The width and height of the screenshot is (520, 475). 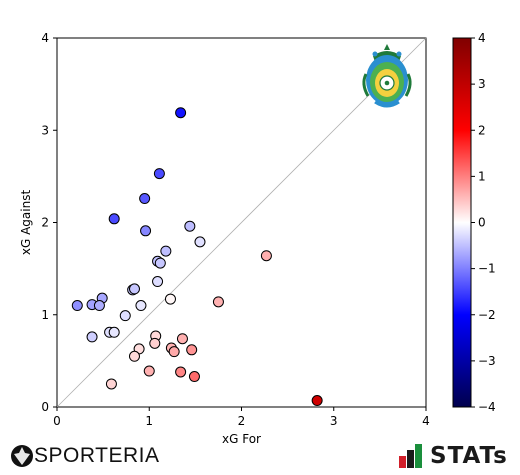 What do you see at coordinates (387, 76) in the screenshot?
I see `team-crest-icon` at bounding box center [387, 76].